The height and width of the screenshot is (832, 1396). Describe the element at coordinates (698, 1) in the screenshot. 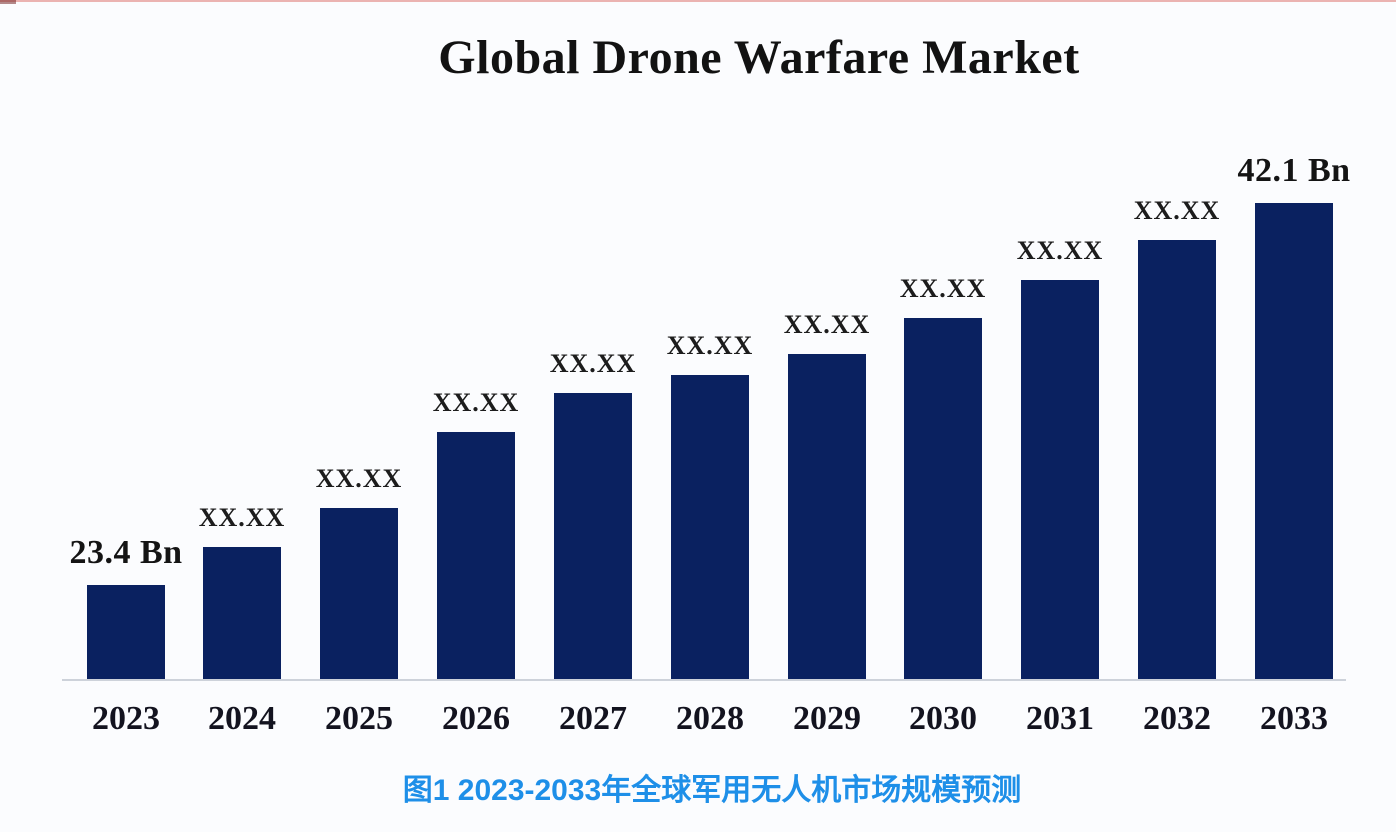

I see `top-edge-red-line` at that location.